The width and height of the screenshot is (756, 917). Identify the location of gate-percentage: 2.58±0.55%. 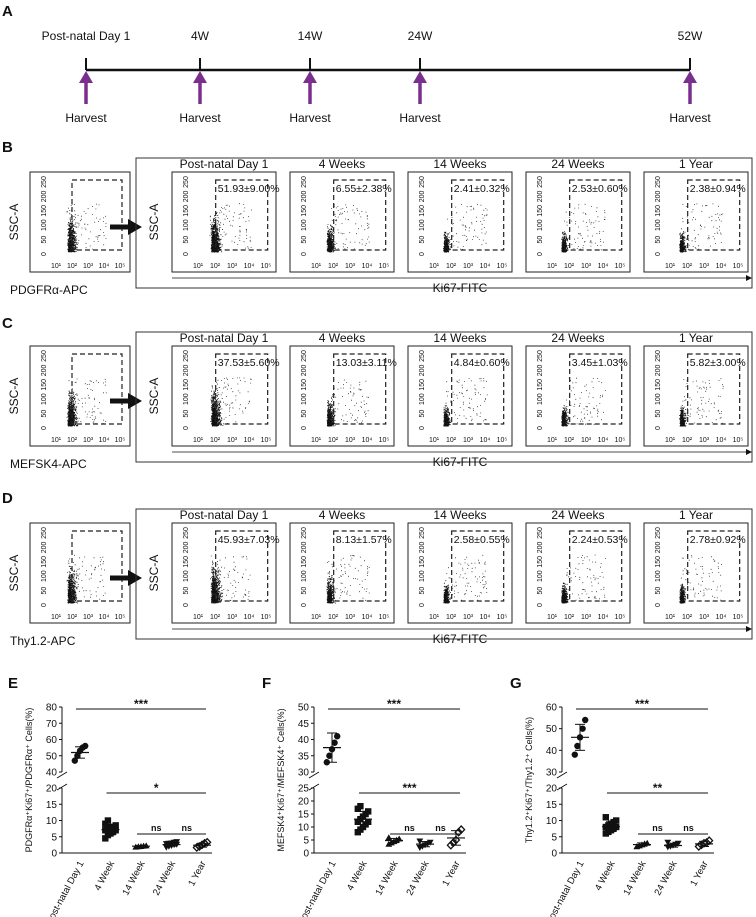
(482, 540).